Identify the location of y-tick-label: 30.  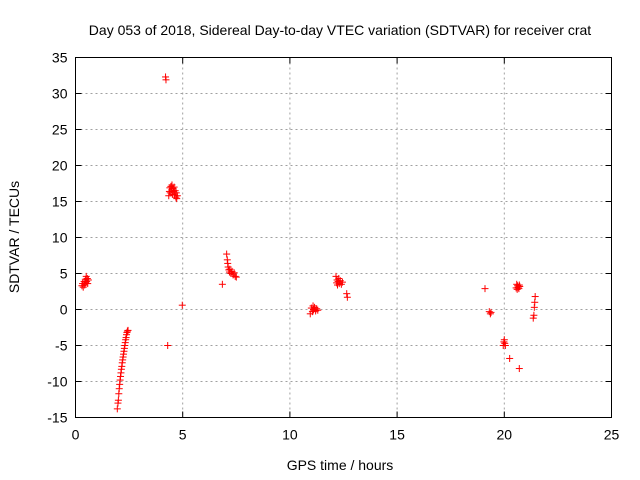
(60, 94).